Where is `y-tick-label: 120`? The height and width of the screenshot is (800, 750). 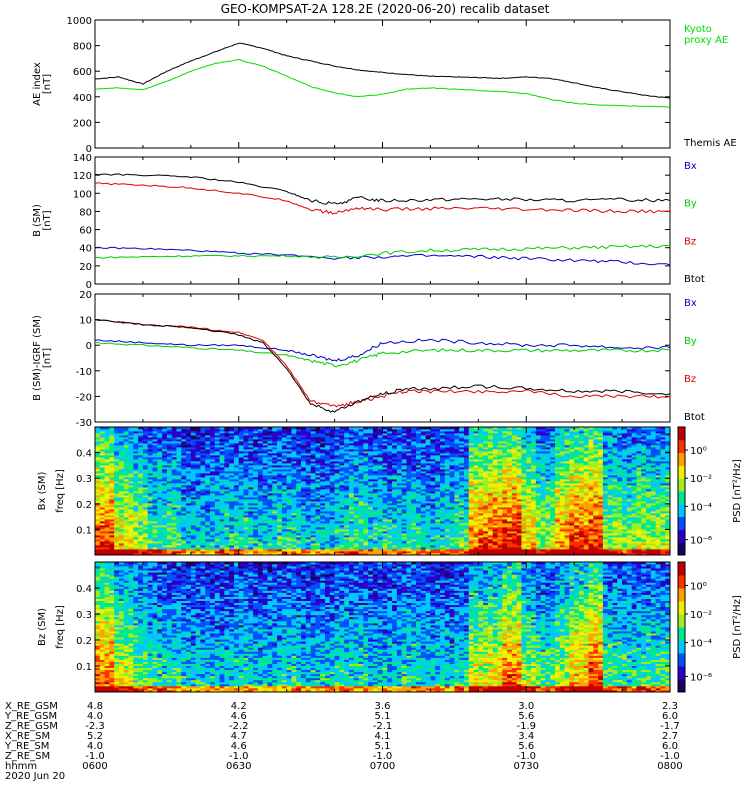
y-tick-label: 120 is located at coordinates (82, 176).